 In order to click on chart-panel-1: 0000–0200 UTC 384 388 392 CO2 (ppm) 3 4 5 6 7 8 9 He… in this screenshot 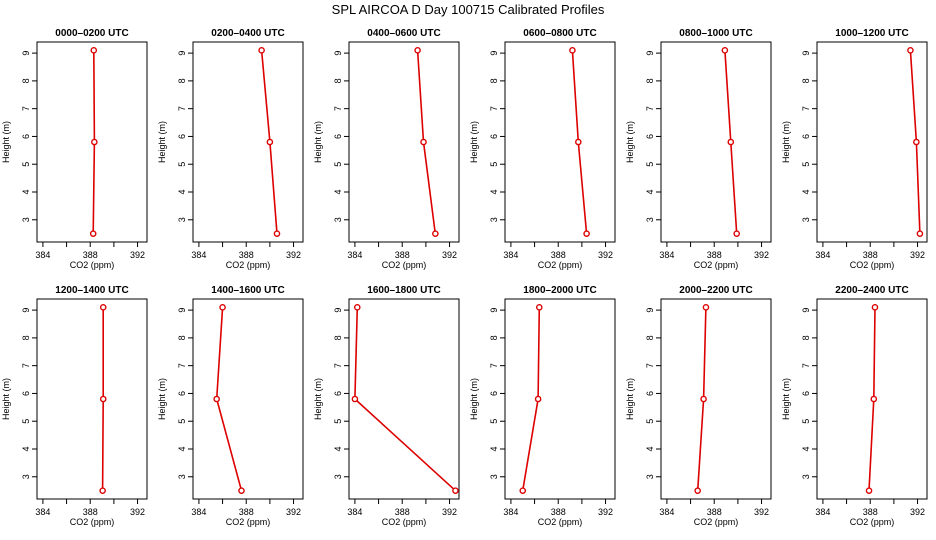, I will do `click(74, 149)`.